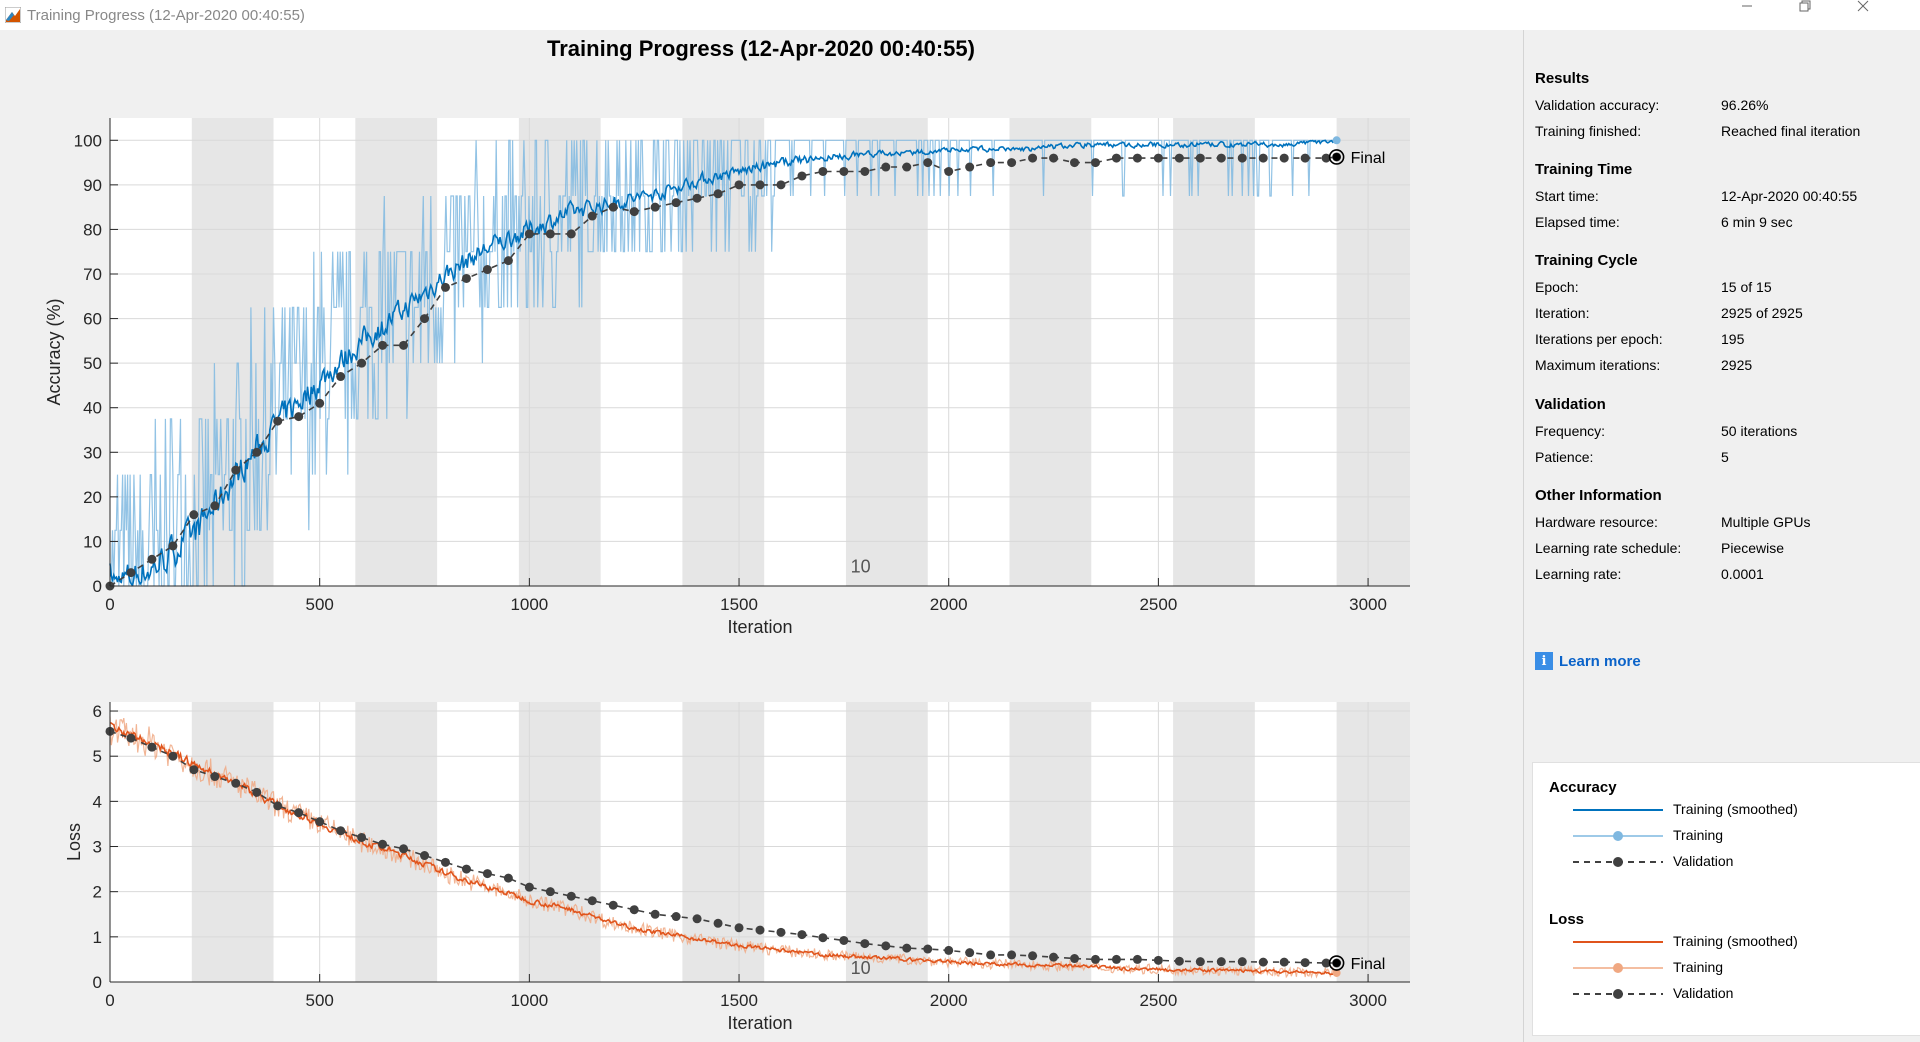 The image size is (1920, 1042). What do you see at coordinates (1567, 919) in the screenshot?
I see `legend-loss-title: Loss` at bounding box center [1567, 919].